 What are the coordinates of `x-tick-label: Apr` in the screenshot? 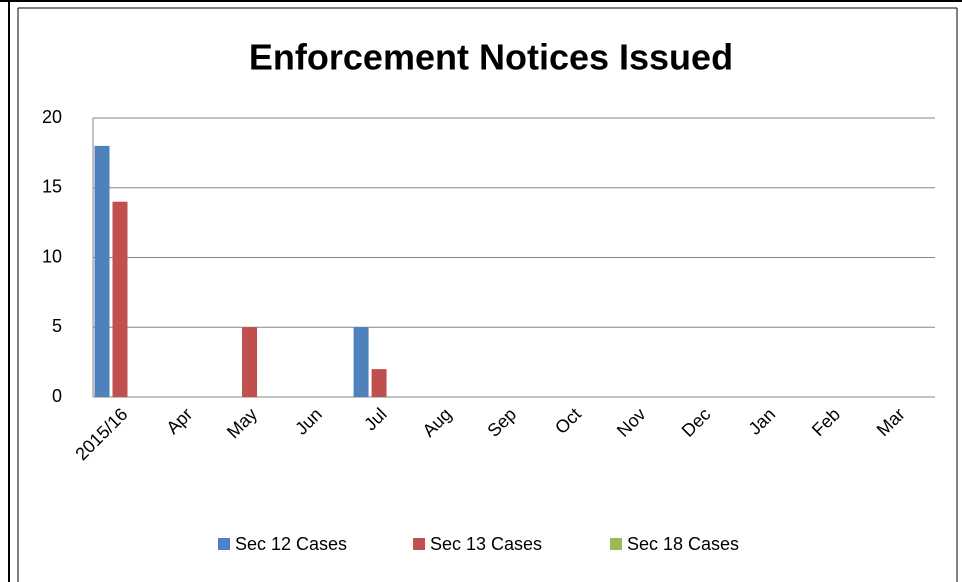 It's located at (179, 421).